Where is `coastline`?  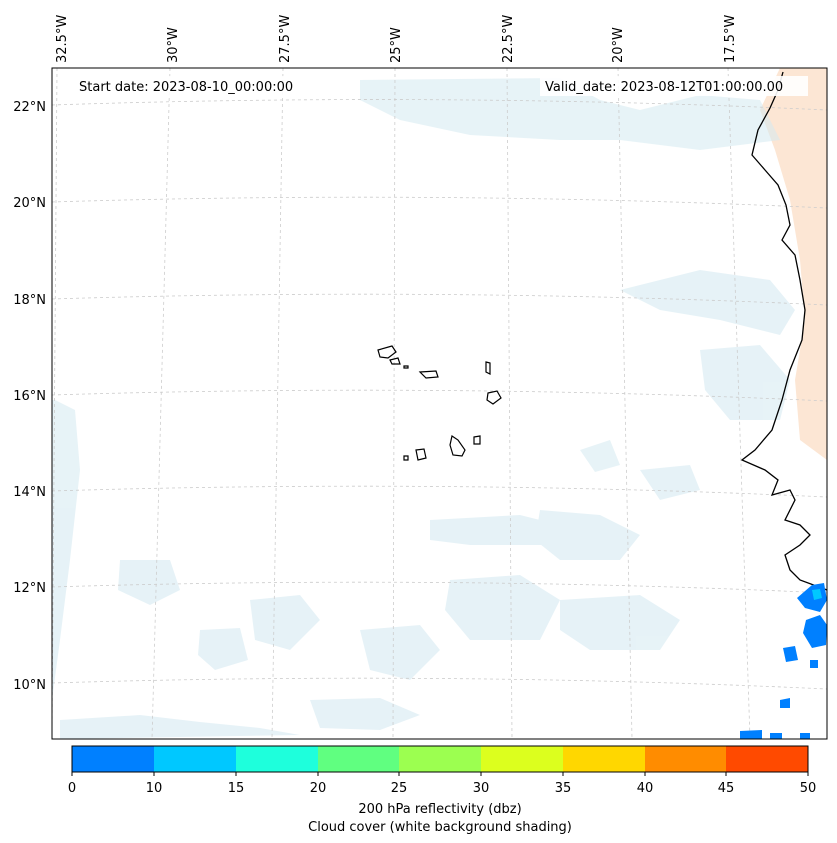
coastline is located at coordinates (783, 331).